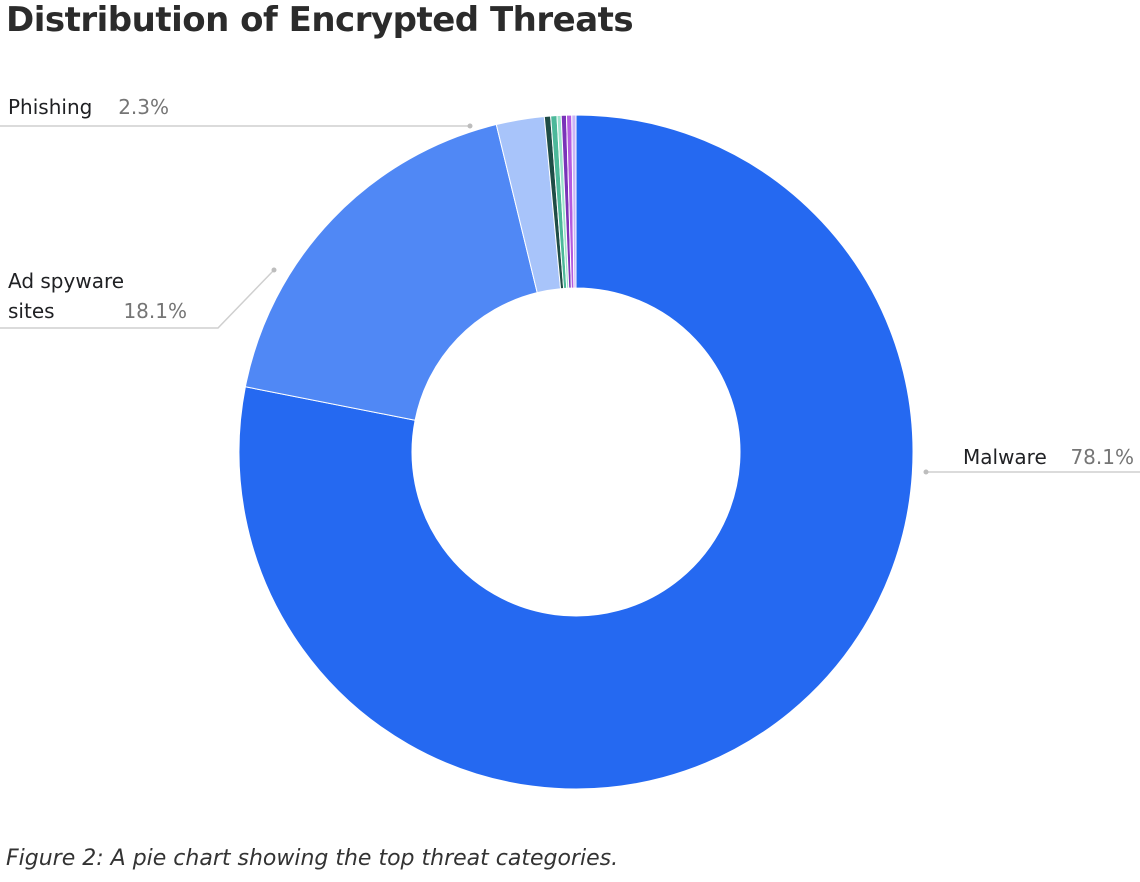 The width and height of the screenshot is (1140, 882). Describe the element at coordinates (274, 270) in the screenshot. I see `ad-spyware-leader-dot` at that location.